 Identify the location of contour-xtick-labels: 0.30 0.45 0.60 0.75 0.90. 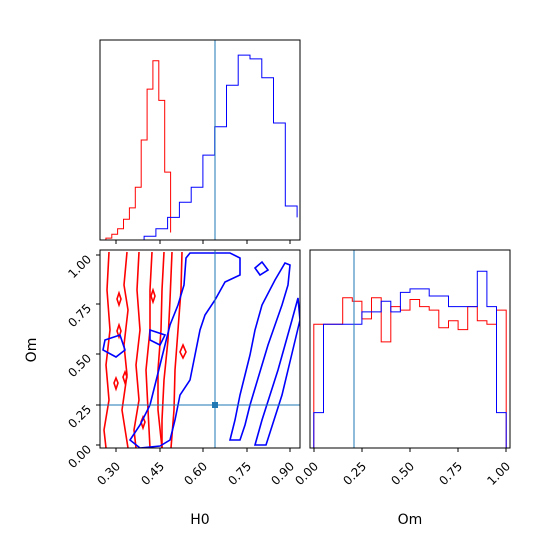
(195, 473).